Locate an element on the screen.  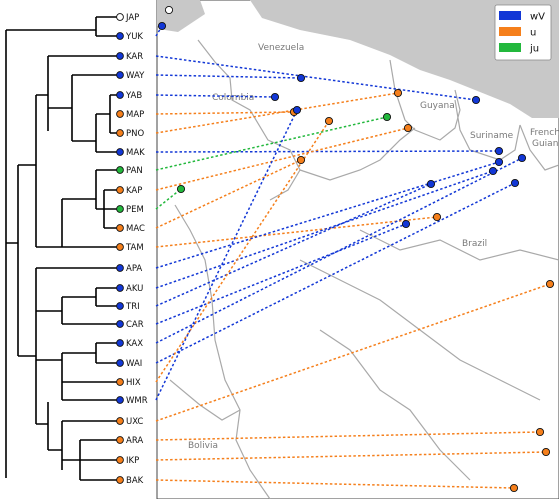
connector-map is located at coordinates (225, 113).